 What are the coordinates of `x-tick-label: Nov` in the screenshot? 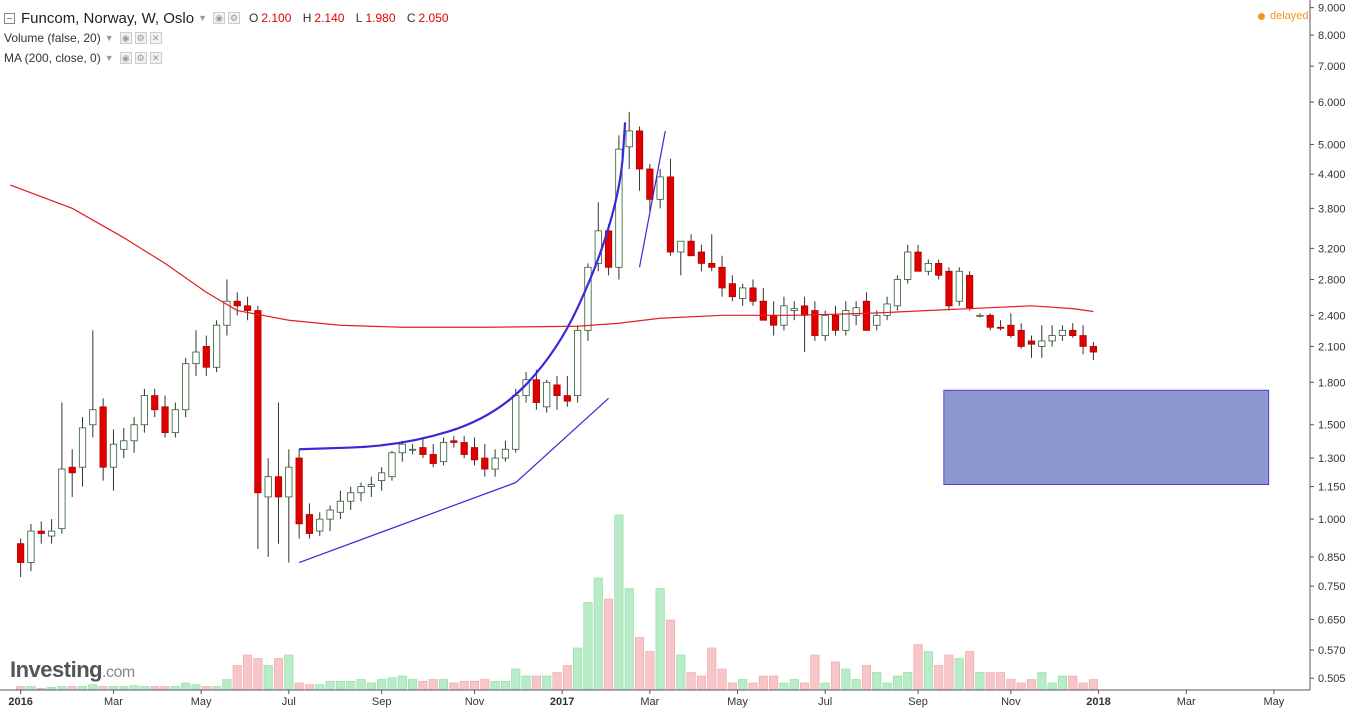 It's located at (475, 702).